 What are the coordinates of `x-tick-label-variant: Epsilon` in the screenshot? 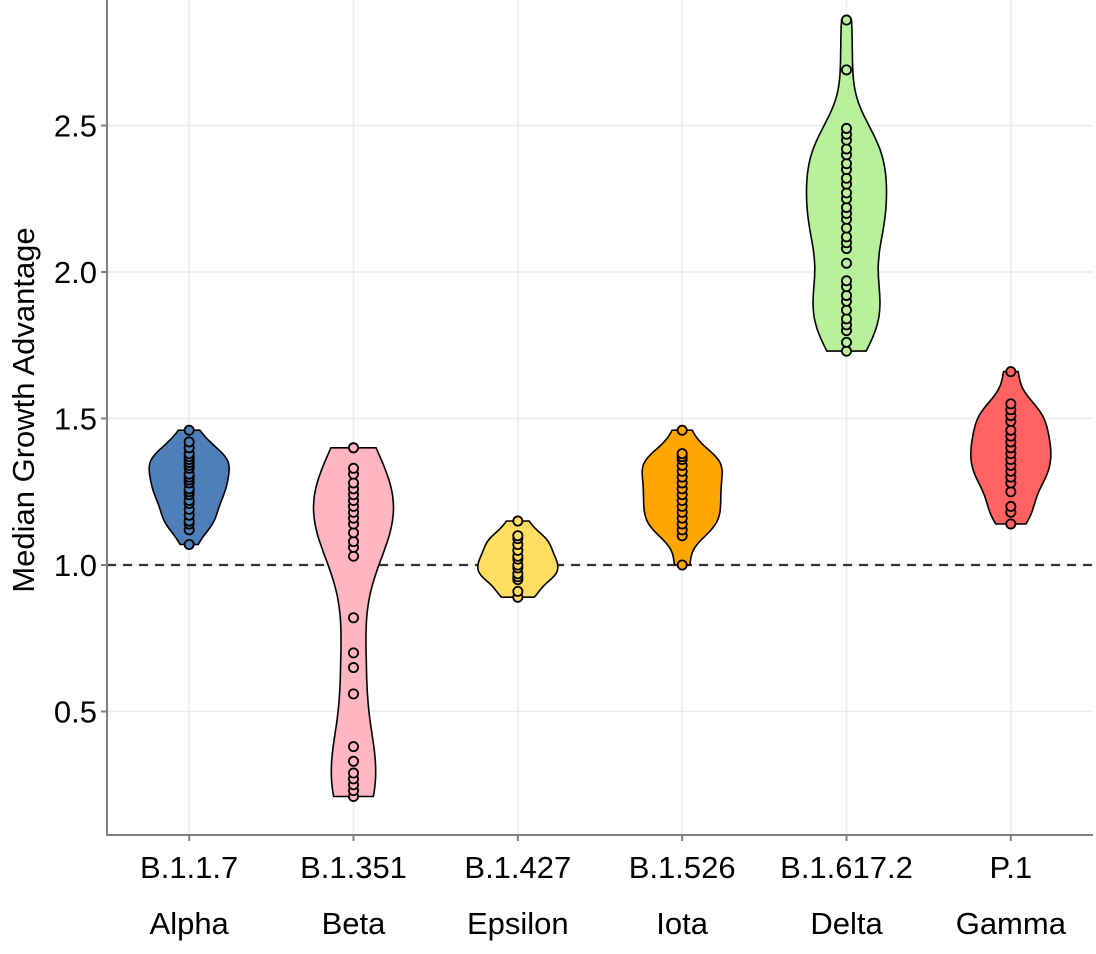 It's located at (518, 923).